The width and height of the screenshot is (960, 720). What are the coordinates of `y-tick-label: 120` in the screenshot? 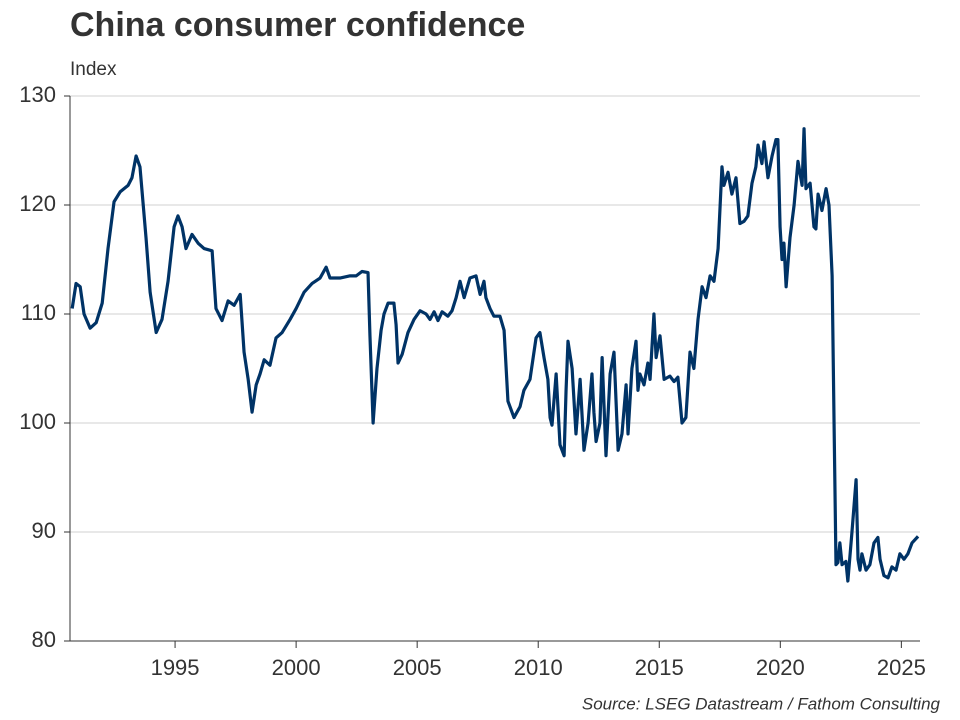 It's located at (37, 203).